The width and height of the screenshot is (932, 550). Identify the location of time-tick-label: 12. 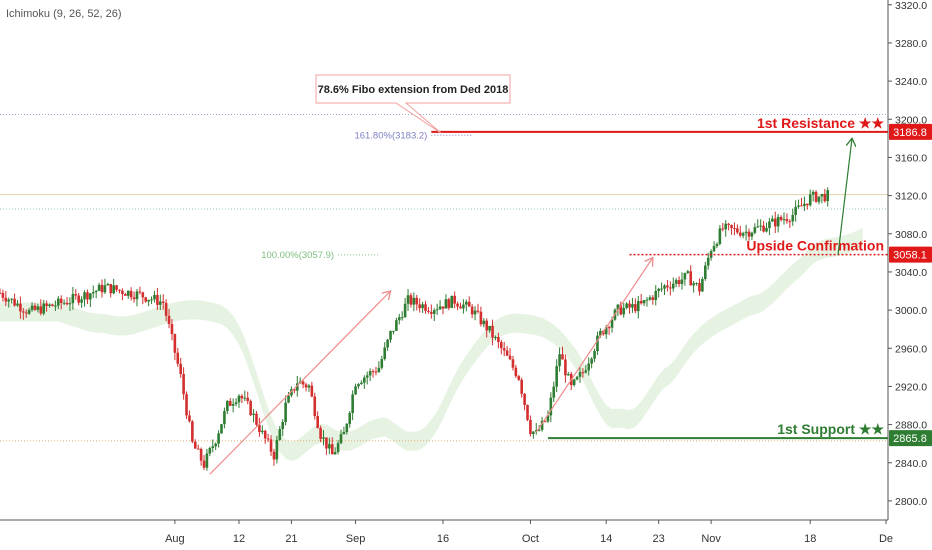
(239, 539).